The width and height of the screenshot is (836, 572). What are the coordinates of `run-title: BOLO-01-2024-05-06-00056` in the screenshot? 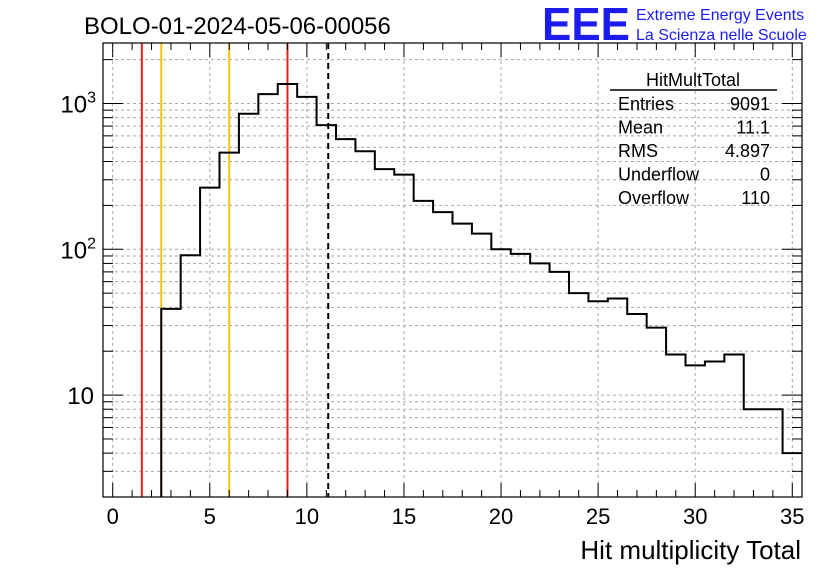 It's located at (237, 26).